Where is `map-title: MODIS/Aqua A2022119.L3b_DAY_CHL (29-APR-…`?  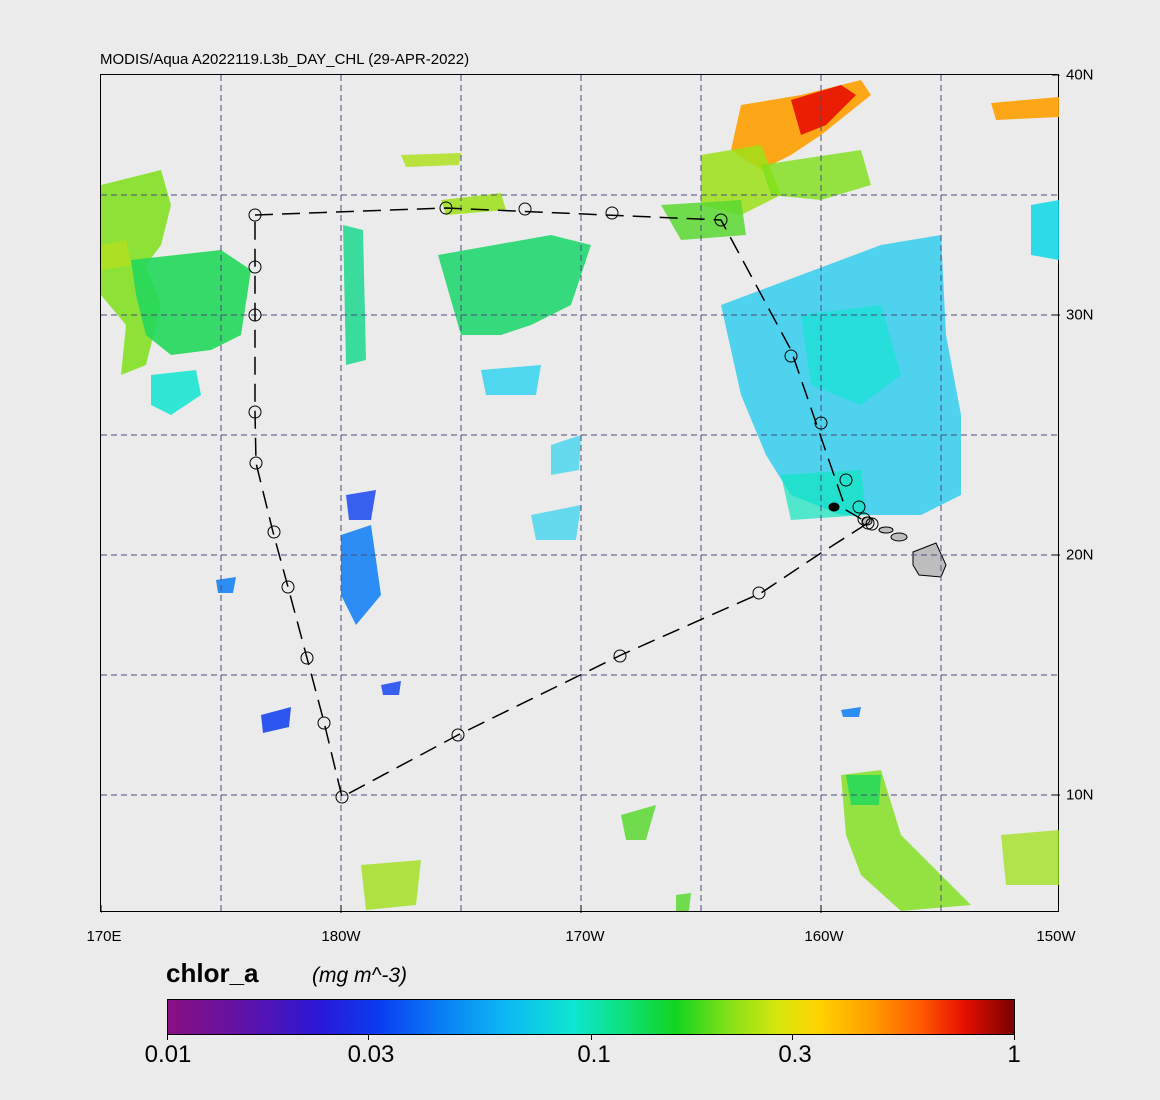 map-title: MODIS/Aqua A2022119.L3b_DAY_CHL (29-APR-… is located at coordinates (285, 59).